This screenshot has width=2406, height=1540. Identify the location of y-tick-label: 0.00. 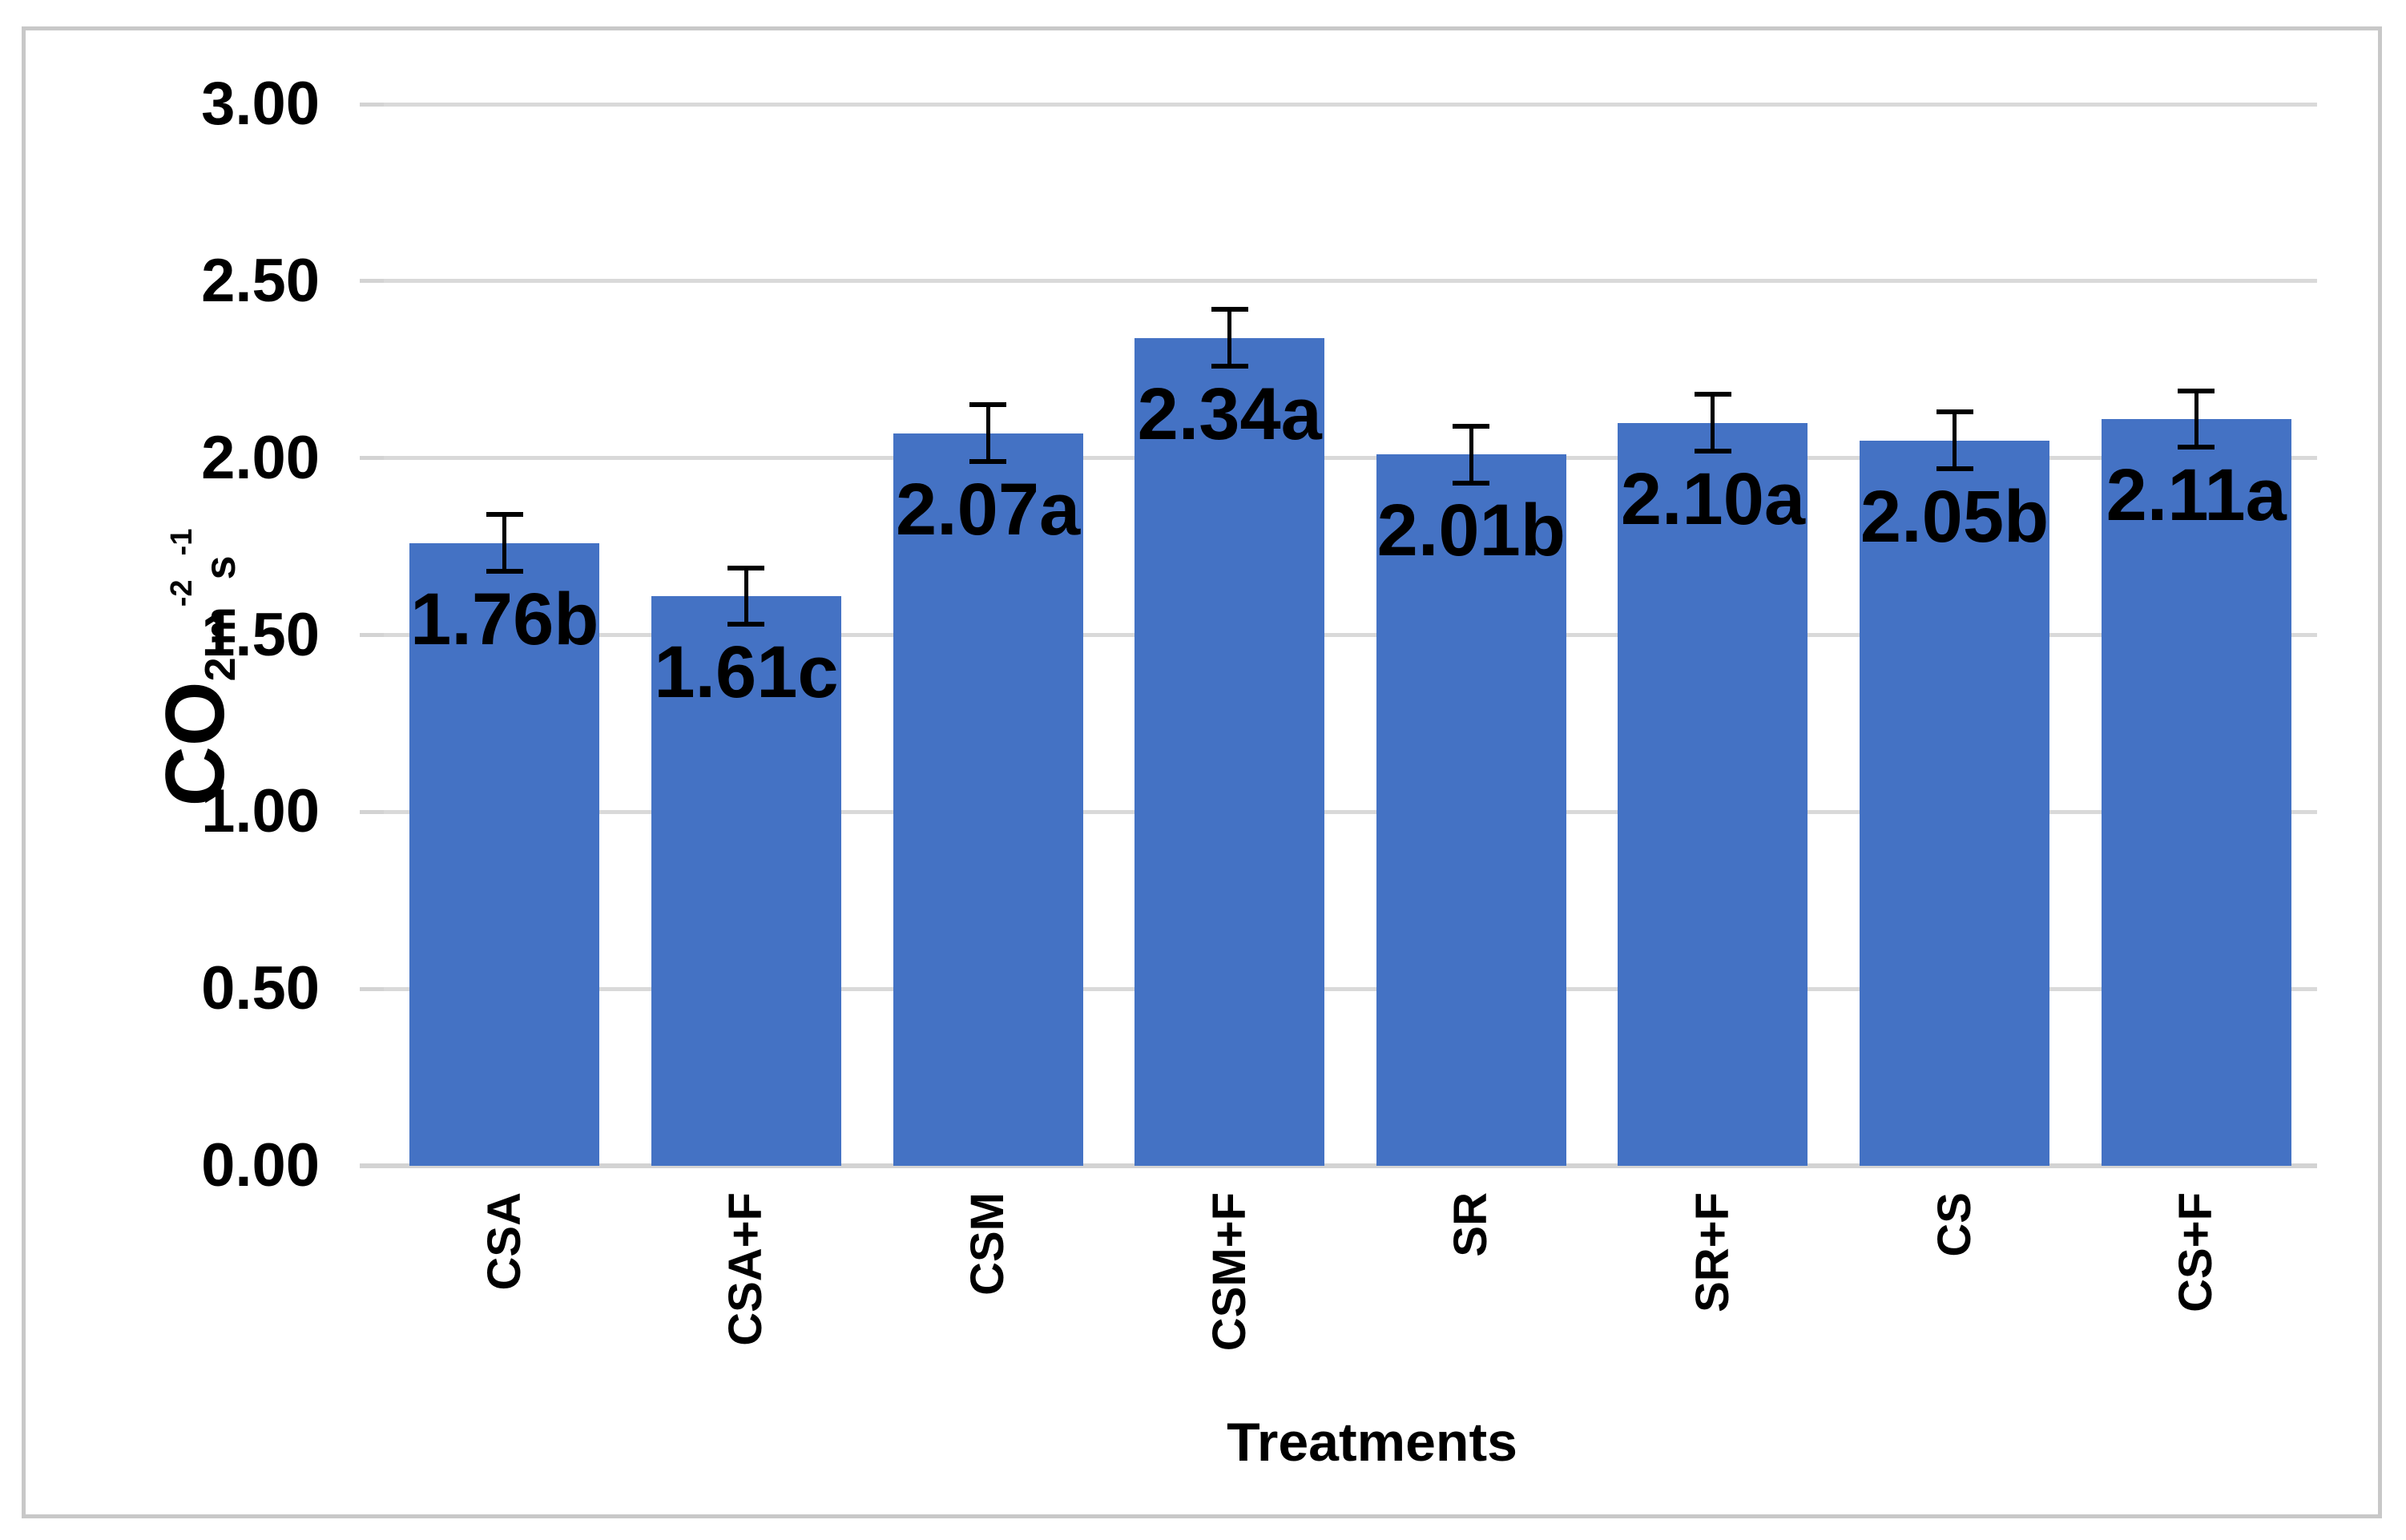
(260, 1165).